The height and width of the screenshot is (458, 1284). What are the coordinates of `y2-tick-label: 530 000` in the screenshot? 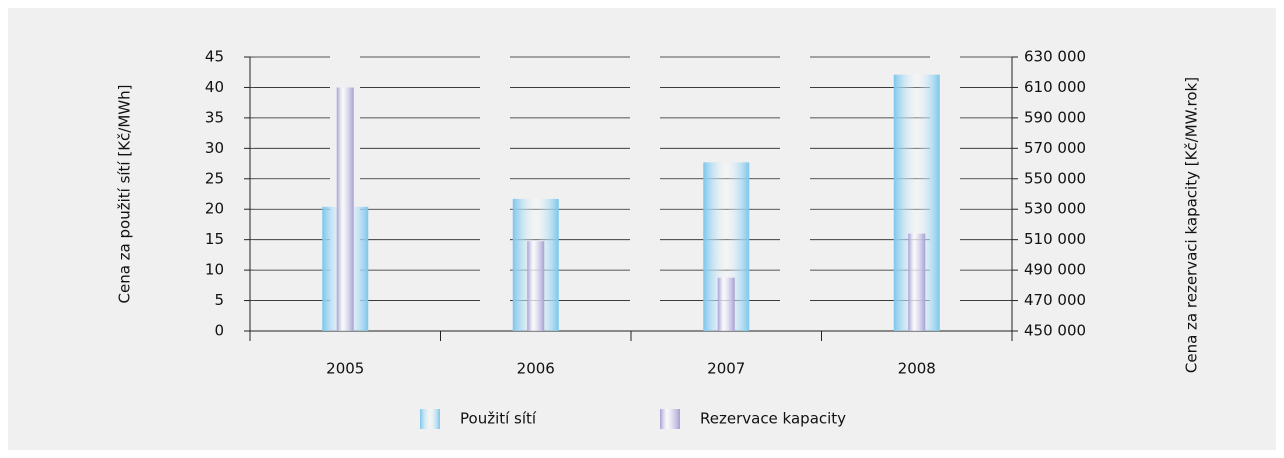 It's located at (1055, 209).